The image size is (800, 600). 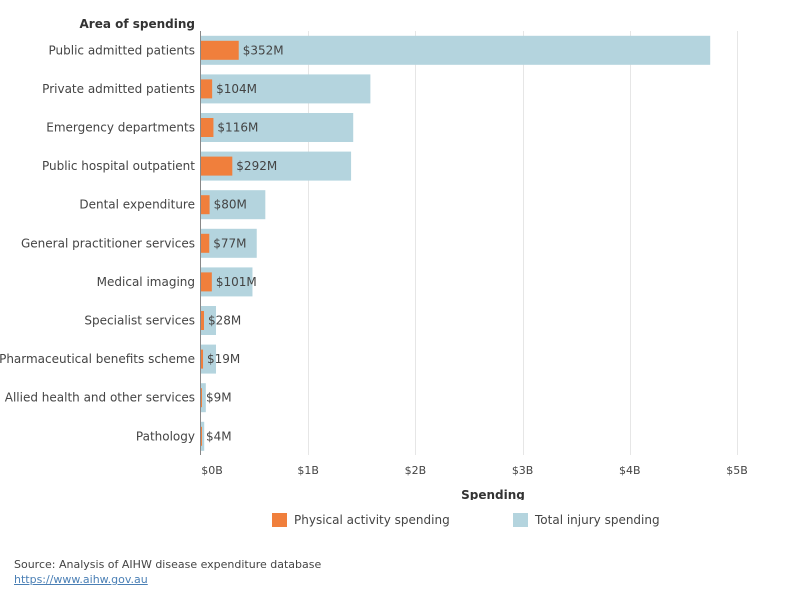 I want to click on value-label: $28M, so click(x=224, y=321).